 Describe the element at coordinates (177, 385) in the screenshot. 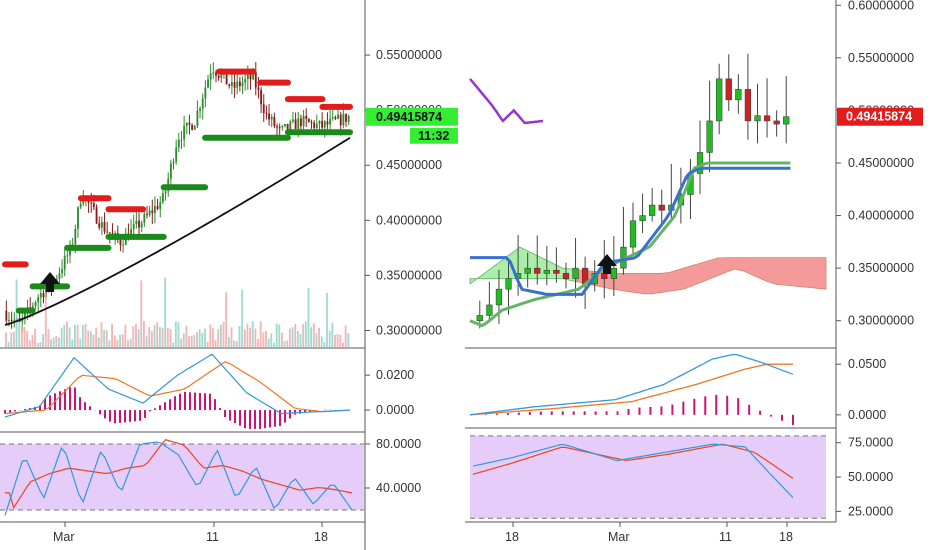

I see `left-macd-line` at that location.